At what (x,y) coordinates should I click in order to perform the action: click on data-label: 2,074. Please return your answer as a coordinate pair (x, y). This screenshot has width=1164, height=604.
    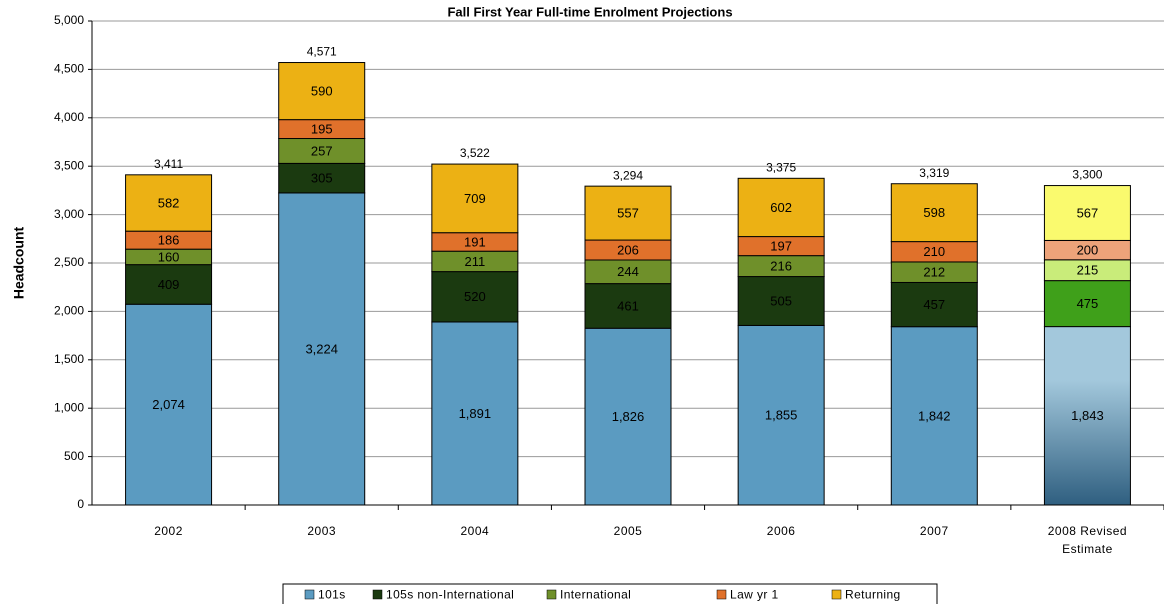
    Looking at the image, I should click on (168, 404).